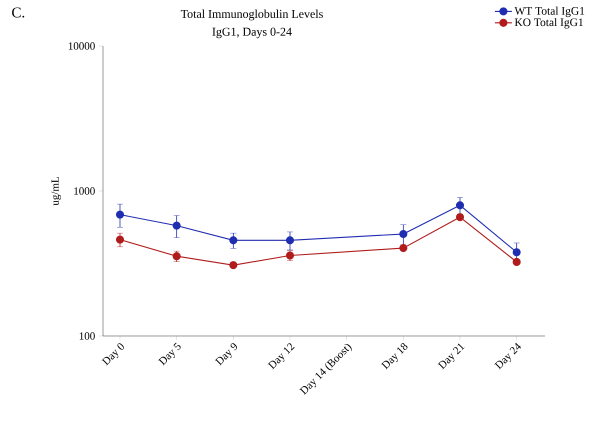 The width and height of the screenshot is (592, 439). Describe the element at coordinates (87, 336) in the screenshot. I see `y-tick-label: 100` at that location.